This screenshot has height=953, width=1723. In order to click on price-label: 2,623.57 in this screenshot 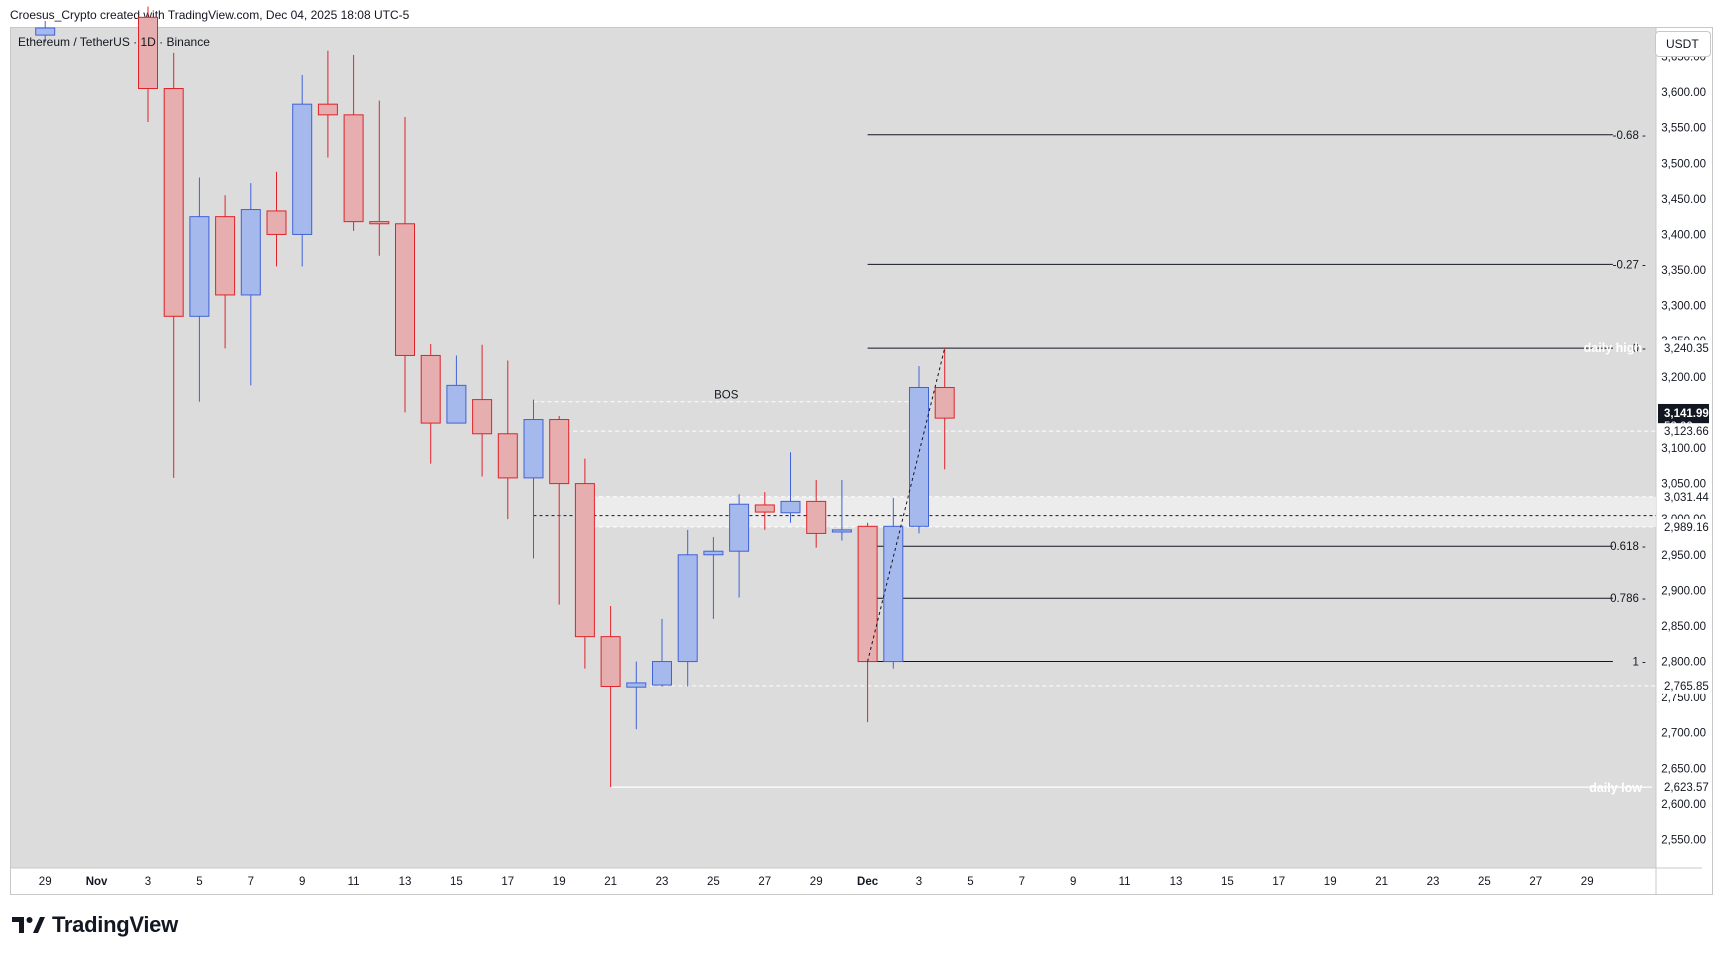, I will do `click(1683, 787)`.